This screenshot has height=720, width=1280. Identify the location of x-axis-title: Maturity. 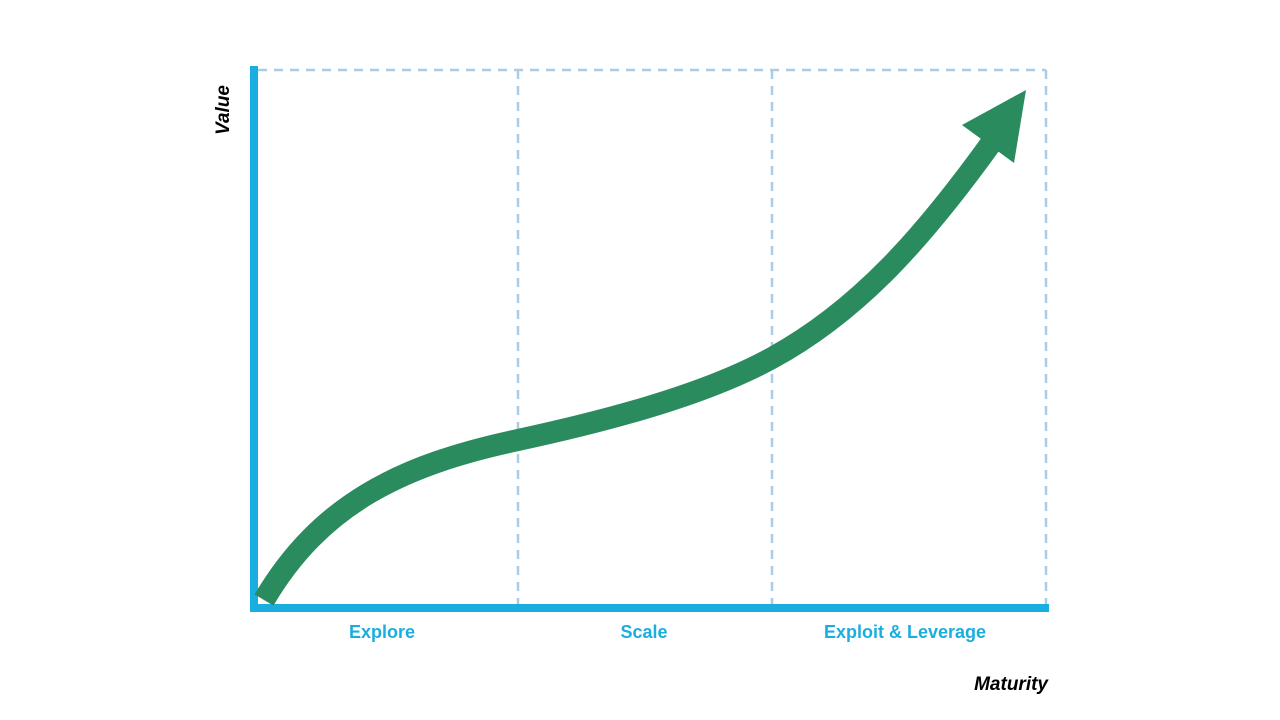
(1011, 684).